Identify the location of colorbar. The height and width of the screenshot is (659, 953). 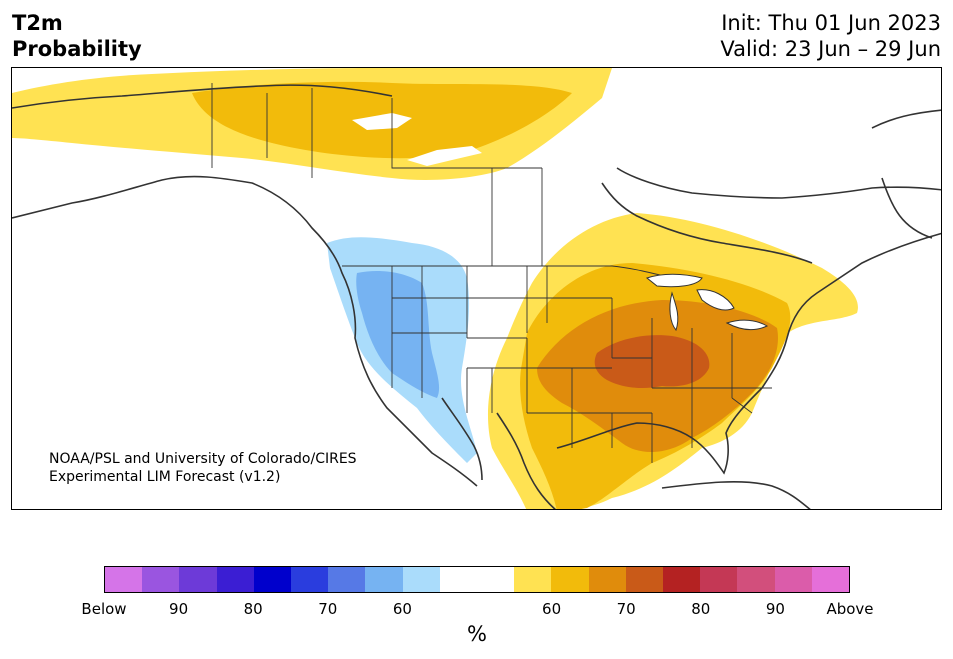
(477, 579).